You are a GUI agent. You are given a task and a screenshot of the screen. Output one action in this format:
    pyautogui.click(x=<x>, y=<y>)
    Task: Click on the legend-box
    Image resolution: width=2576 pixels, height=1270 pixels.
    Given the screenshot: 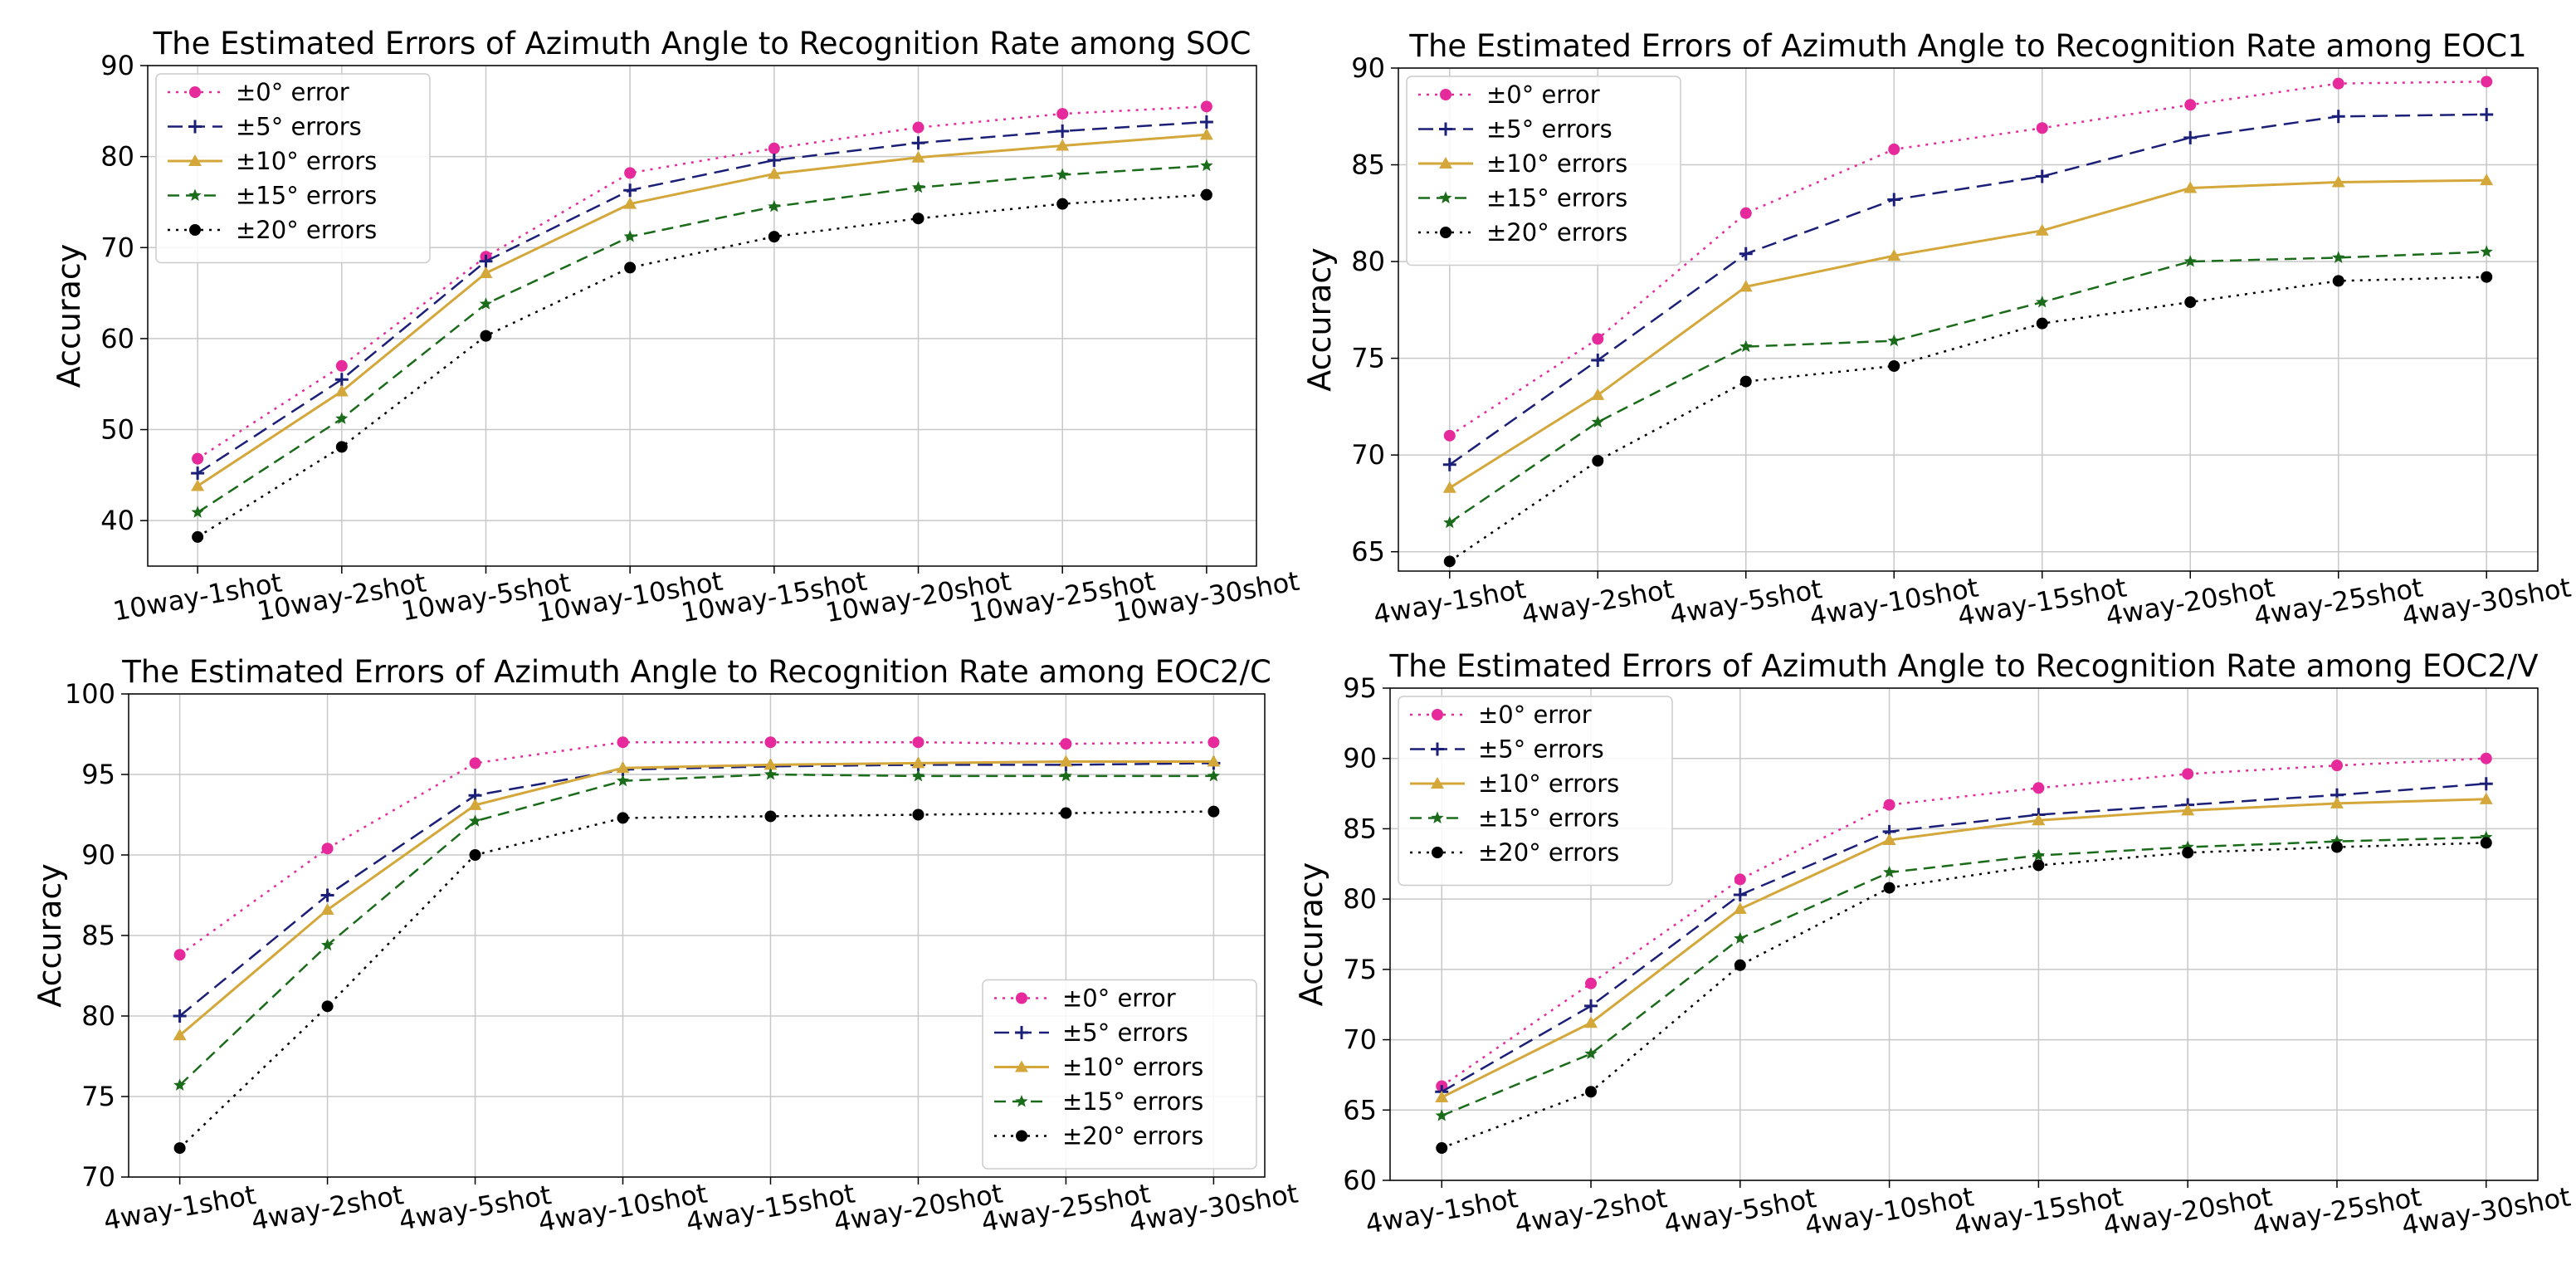 What is the action you would take?
    pyautogui.click(x=293, y=168)
    